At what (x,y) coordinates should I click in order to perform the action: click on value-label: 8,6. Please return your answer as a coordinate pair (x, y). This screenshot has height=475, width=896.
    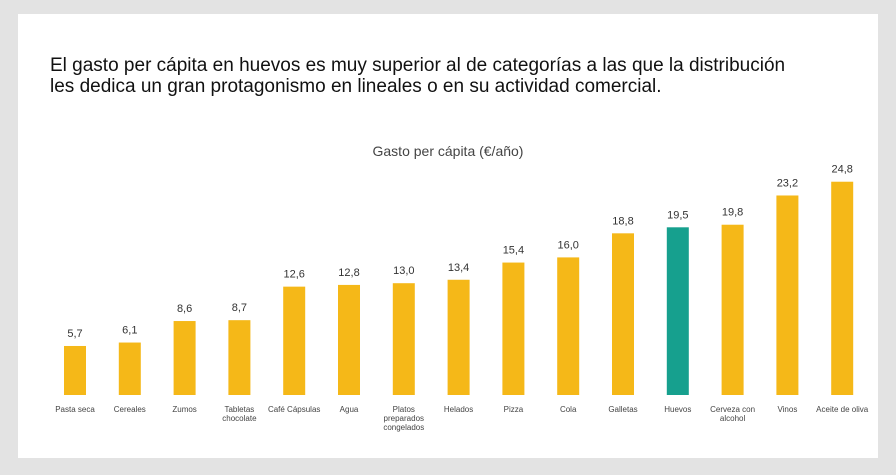
    Looking at the image, I should click on (184, 309).